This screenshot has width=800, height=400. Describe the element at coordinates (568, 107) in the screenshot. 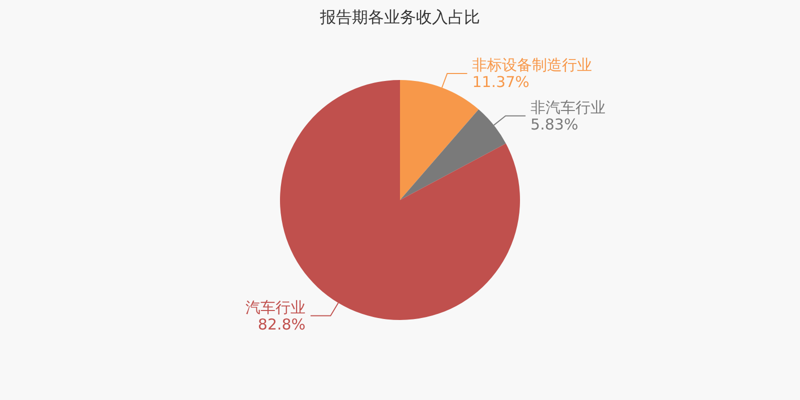

I see `slice-label: 非汽车行业` at that location.